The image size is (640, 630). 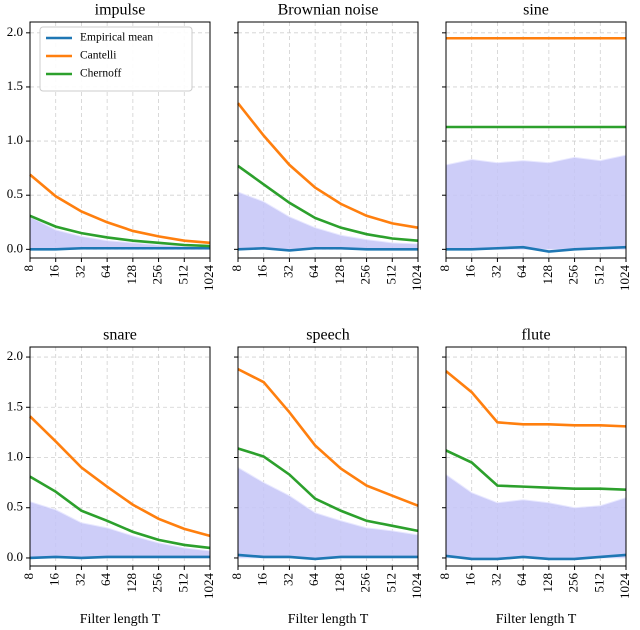 I want to click on panel-title: impulse, so click(x=120, y=10).